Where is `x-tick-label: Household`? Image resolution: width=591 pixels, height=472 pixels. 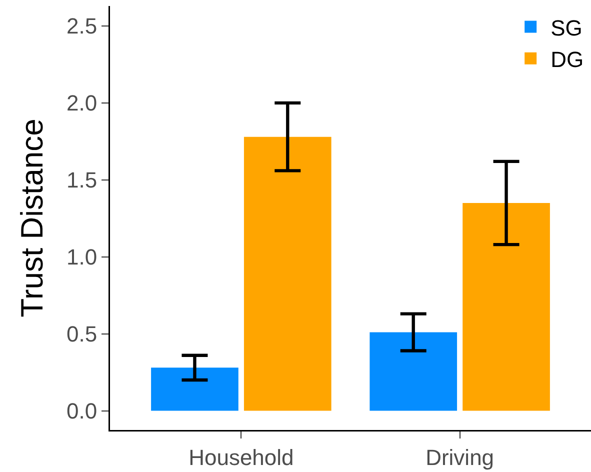 x-tick-label: Household is located at coordinates (241, 457).